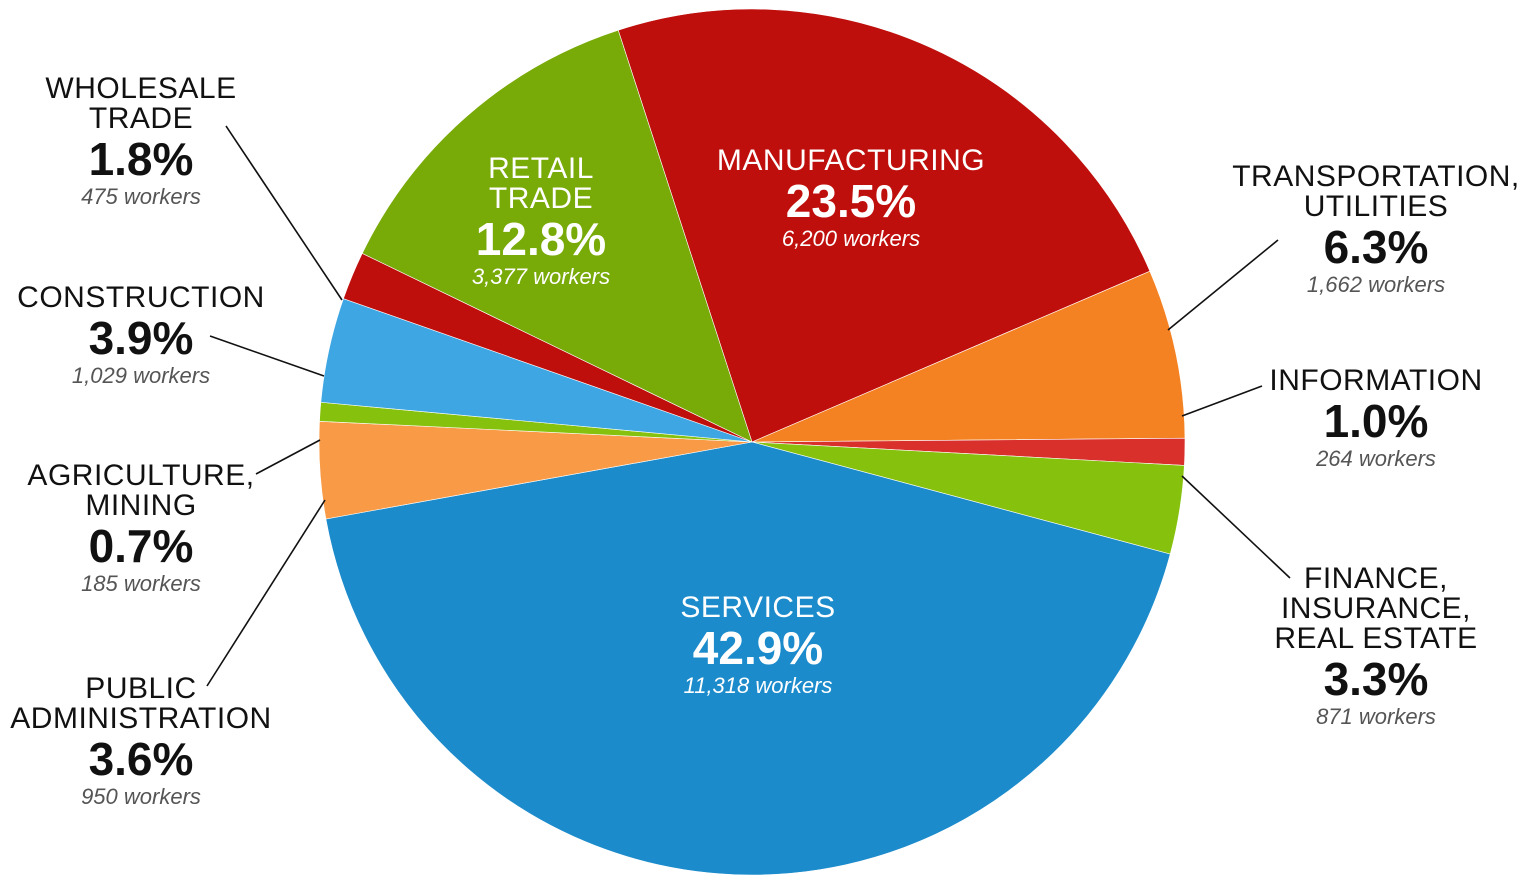 The image size is (1524, 887). Describe the element at coordinates (541, 168) in the screenshot. I see `slice-name-retail-1: RETAIL` at that location.